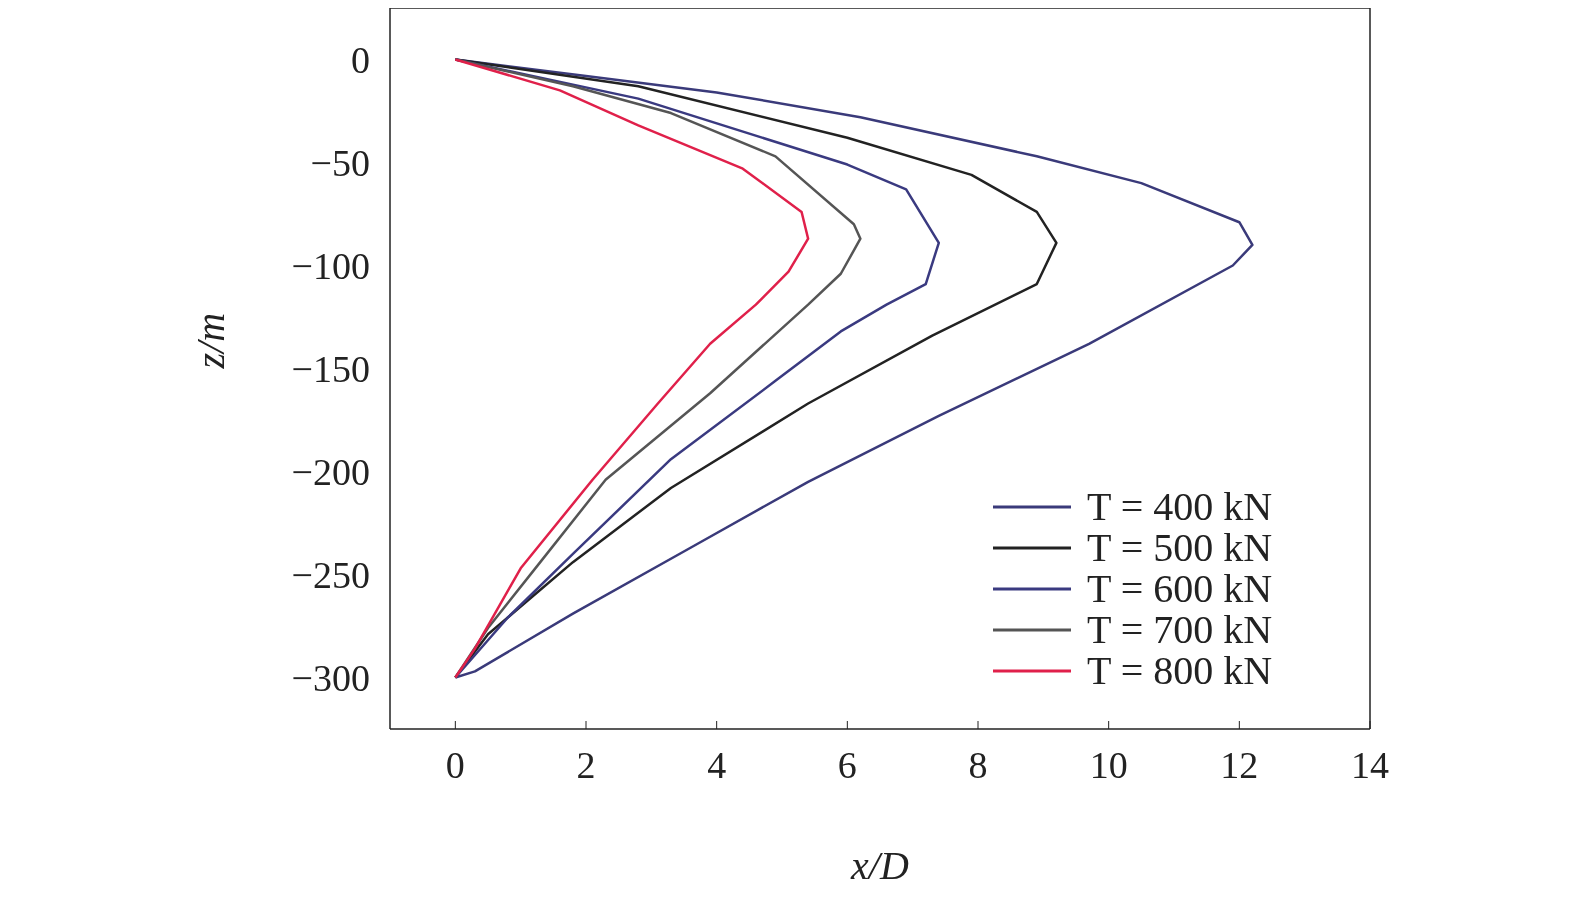 This screenshot has height=902, width=1575. I want to click on y-tick-label: −250, so click(330, 574).